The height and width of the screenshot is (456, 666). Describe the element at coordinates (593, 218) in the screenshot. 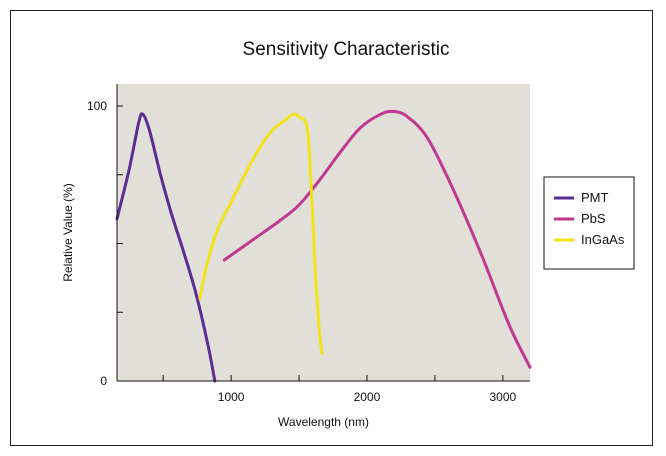

I see `legend-label-pbs: PbS` at that location.